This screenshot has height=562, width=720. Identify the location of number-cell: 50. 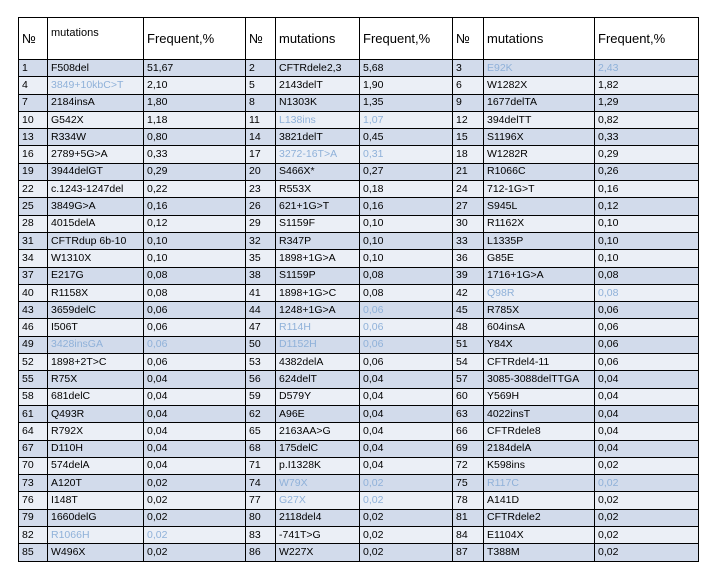
(260, 345).